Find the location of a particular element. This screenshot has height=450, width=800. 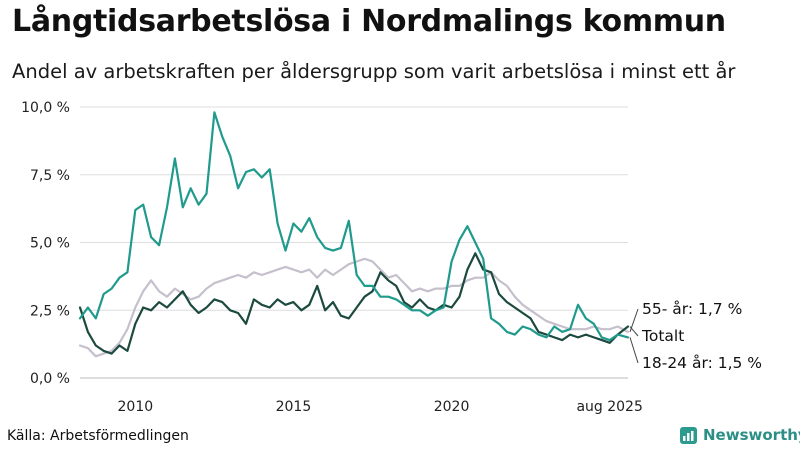

y-tick-label: 10,0 % is located at coordinates (45, 108).